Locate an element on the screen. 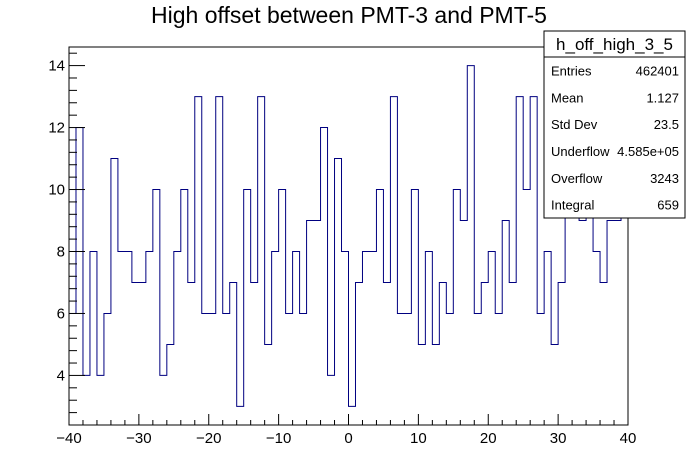 Image resolution: width=698 pixels, height=475 pixels. stats-row-label: Entries is located at coordinates (571, 70).